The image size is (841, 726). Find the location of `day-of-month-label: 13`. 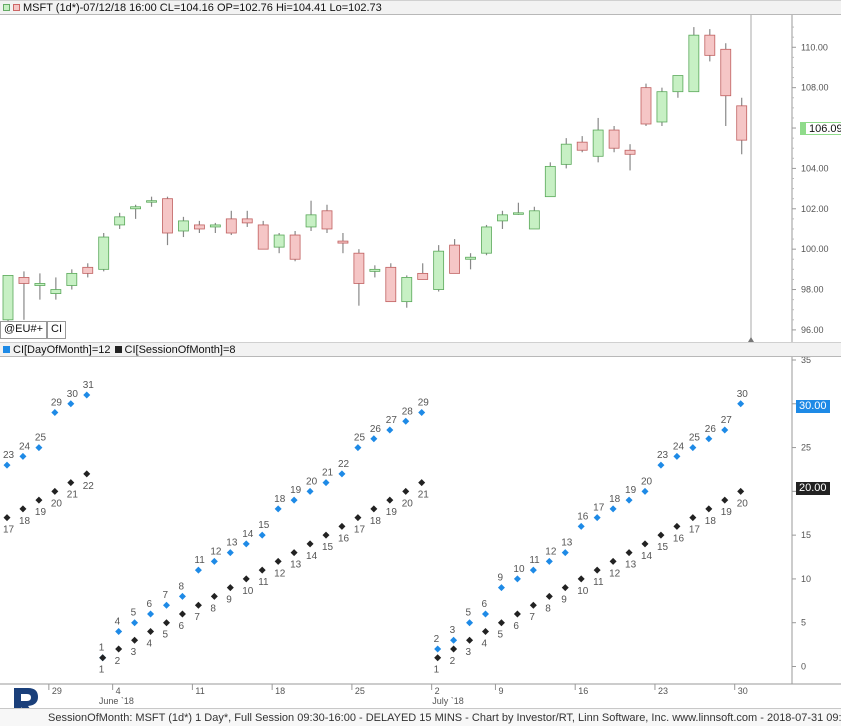

day-of-month-label: 13 is located at coordinates (567, 543).